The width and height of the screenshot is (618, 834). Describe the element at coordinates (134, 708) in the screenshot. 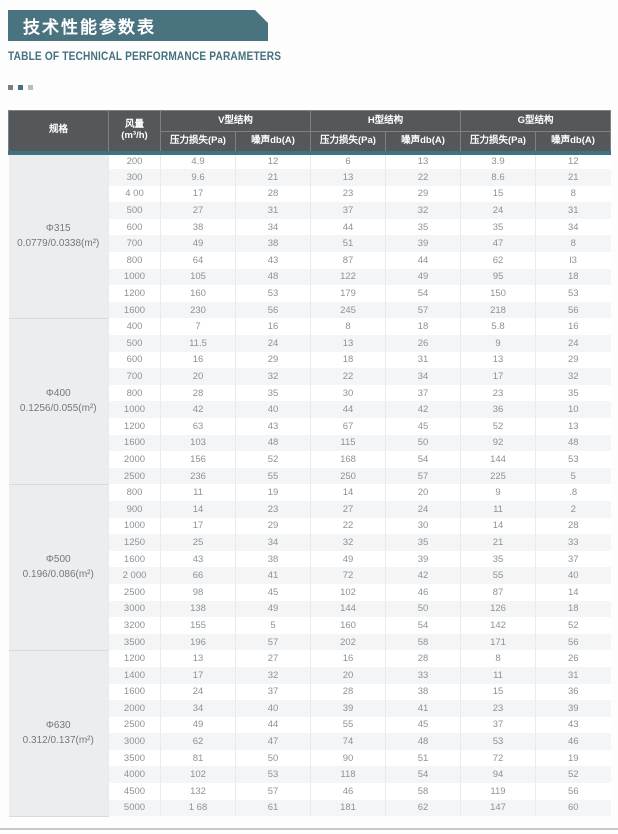

I see `flow-cell: 2000` at that location.